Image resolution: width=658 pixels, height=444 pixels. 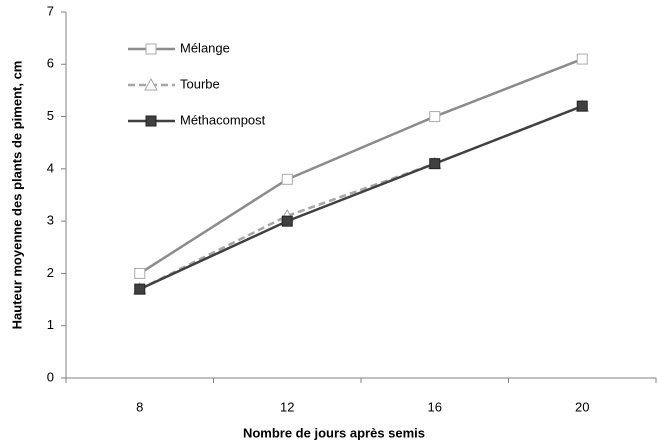 I want to click on legend-label: Tourbe, so click(x=200, y=83).